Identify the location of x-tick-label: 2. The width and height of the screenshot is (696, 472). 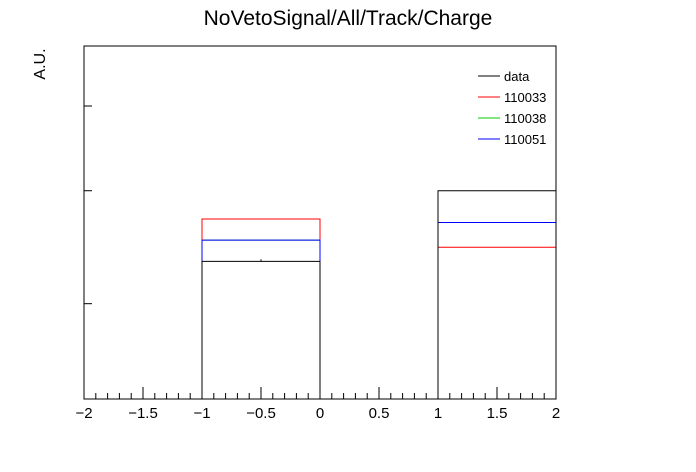
(556, 413).